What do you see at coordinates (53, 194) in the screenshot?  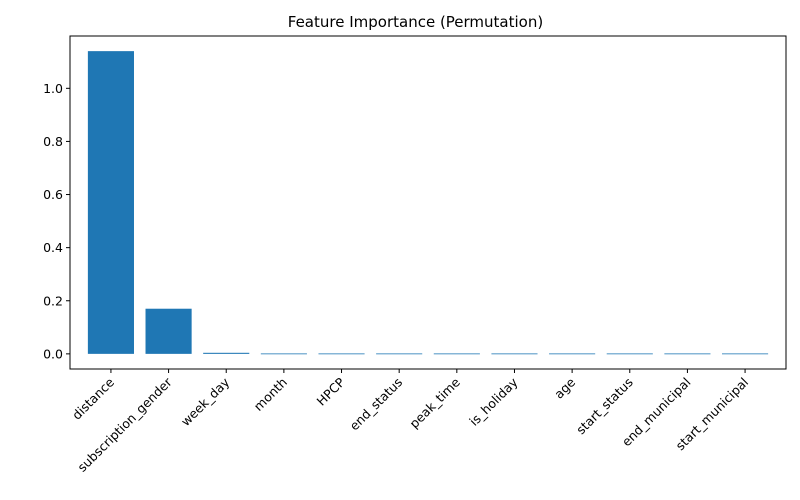 I see `y-tick-label: 0.6` at bounding box center [53, 194].